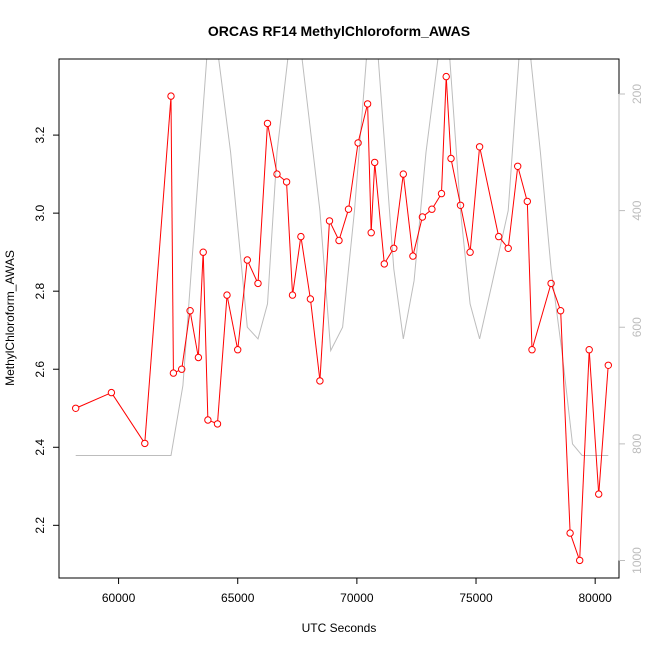 The width and height of the screenshot is (650, 650). Describe the element at coordinates (339, 628) in the screenshot. I see `x-axis-label: UTC Seconds` at that location.